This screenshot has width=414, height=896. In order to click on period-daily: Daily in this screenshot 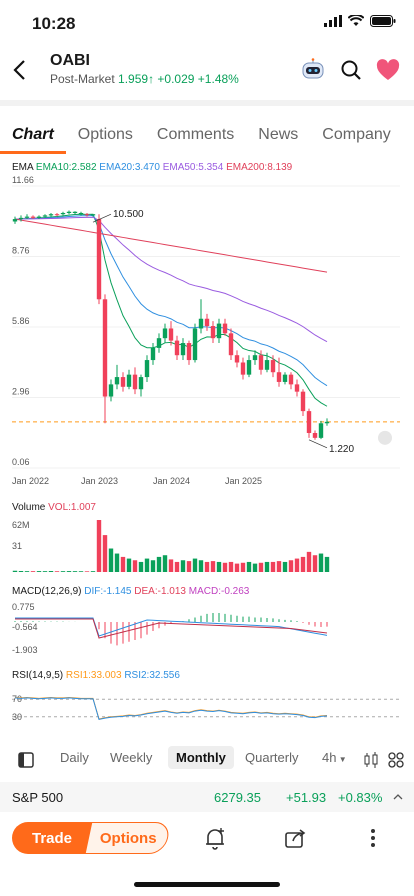, I will do `click(74, 757)`.